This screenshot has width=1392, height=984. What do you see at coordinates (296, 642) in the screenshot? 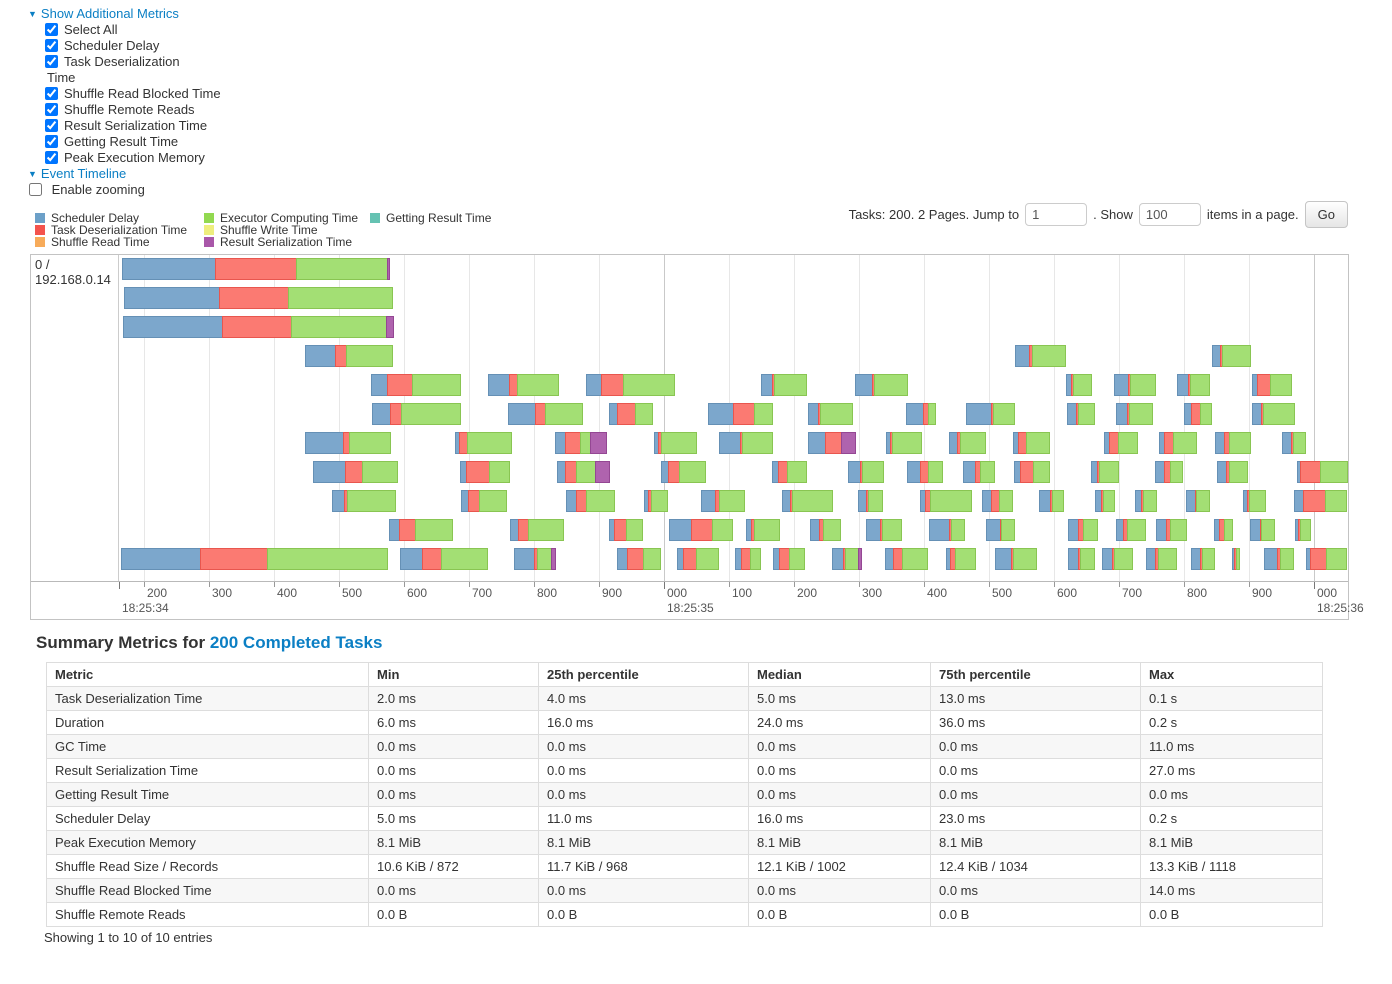
I see `completed-tasks-link: 200 Completed Tasks` at bounding box center [296, 642].